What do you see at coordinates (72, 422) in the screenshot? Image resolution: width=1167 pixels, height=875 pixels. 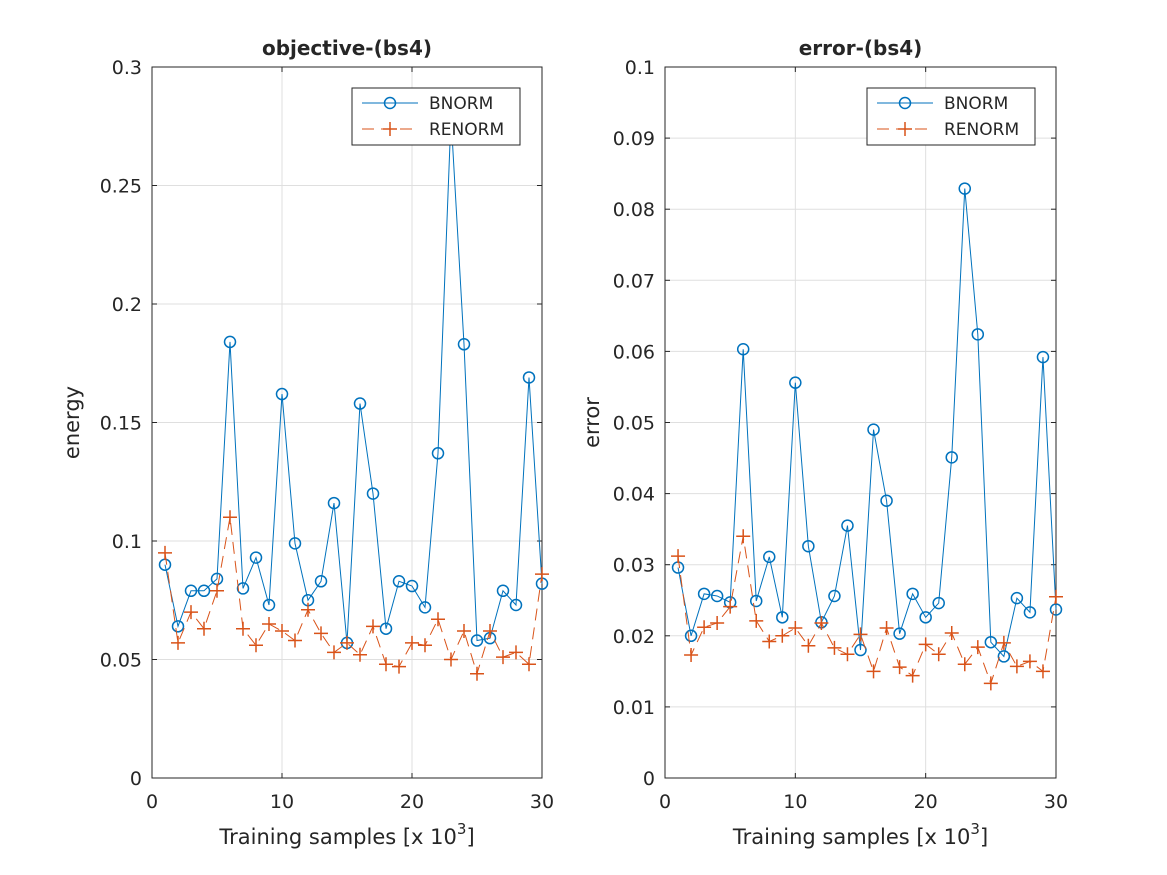 I see `y-axis-label: energy` at bounding box center [72, 422].